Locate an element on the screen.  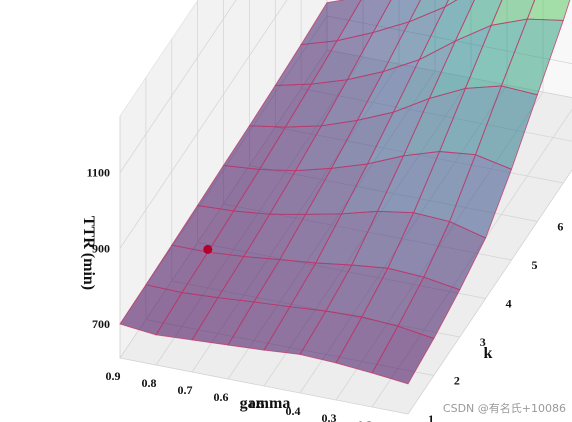
k-tick-label: 6 is located at coordinates (560, 227).